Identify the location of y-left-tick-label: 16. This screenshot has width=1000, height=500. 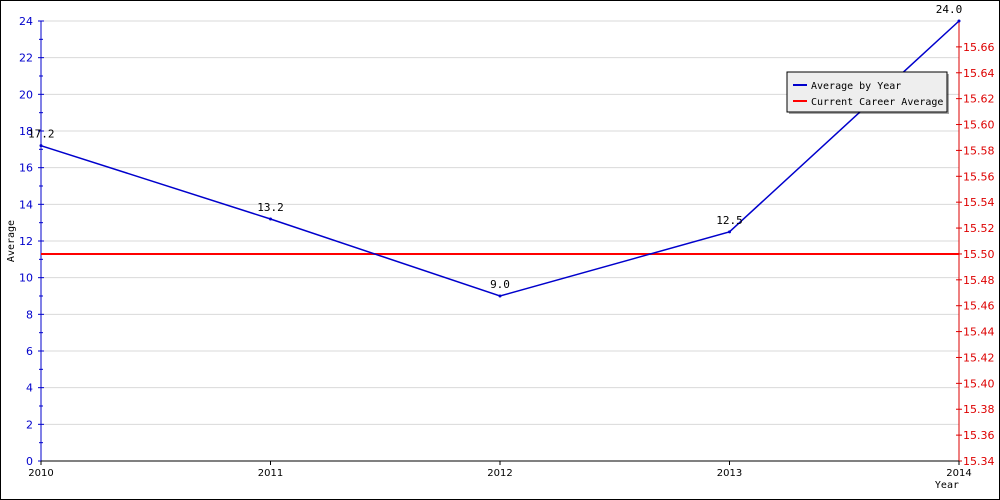
(26, 168).